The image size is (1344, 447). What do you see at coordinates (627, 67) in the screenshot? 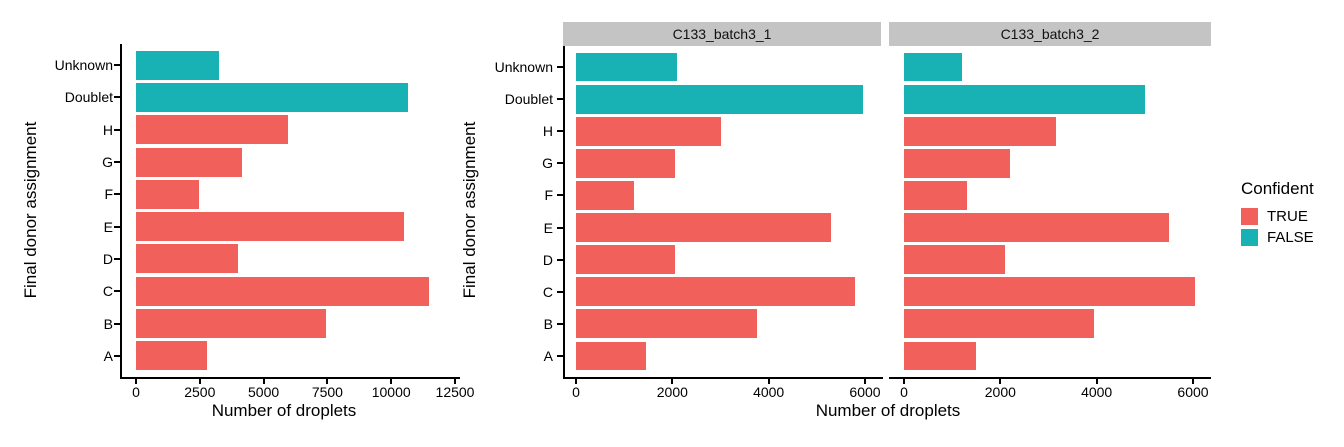
I see `bar-c133_batch3_1-unknown` at bounding box center [627, 67].